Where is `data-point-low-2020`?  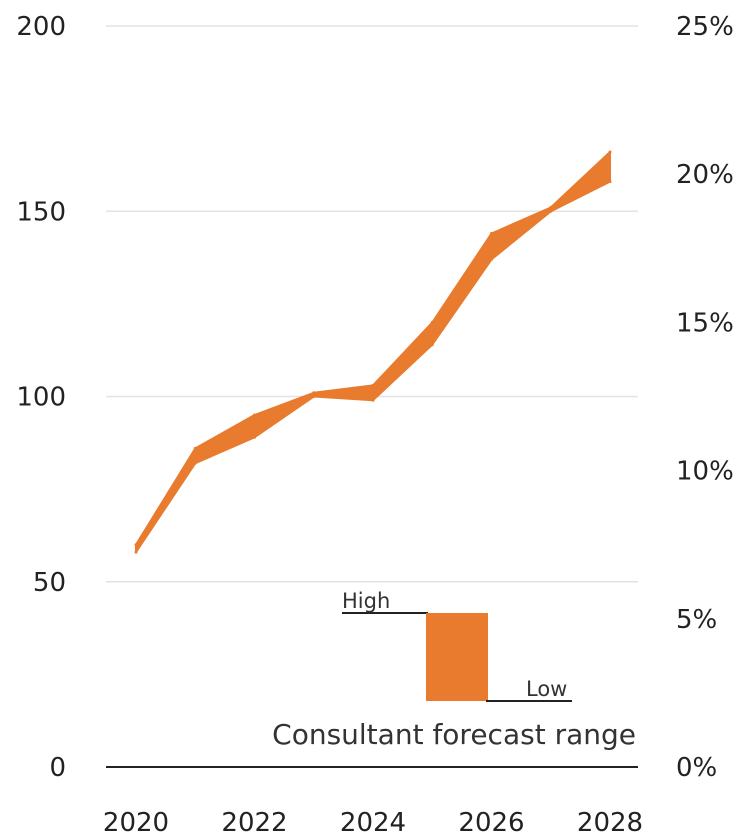
data-point-low-2020 is located at coordinates (136, 552).